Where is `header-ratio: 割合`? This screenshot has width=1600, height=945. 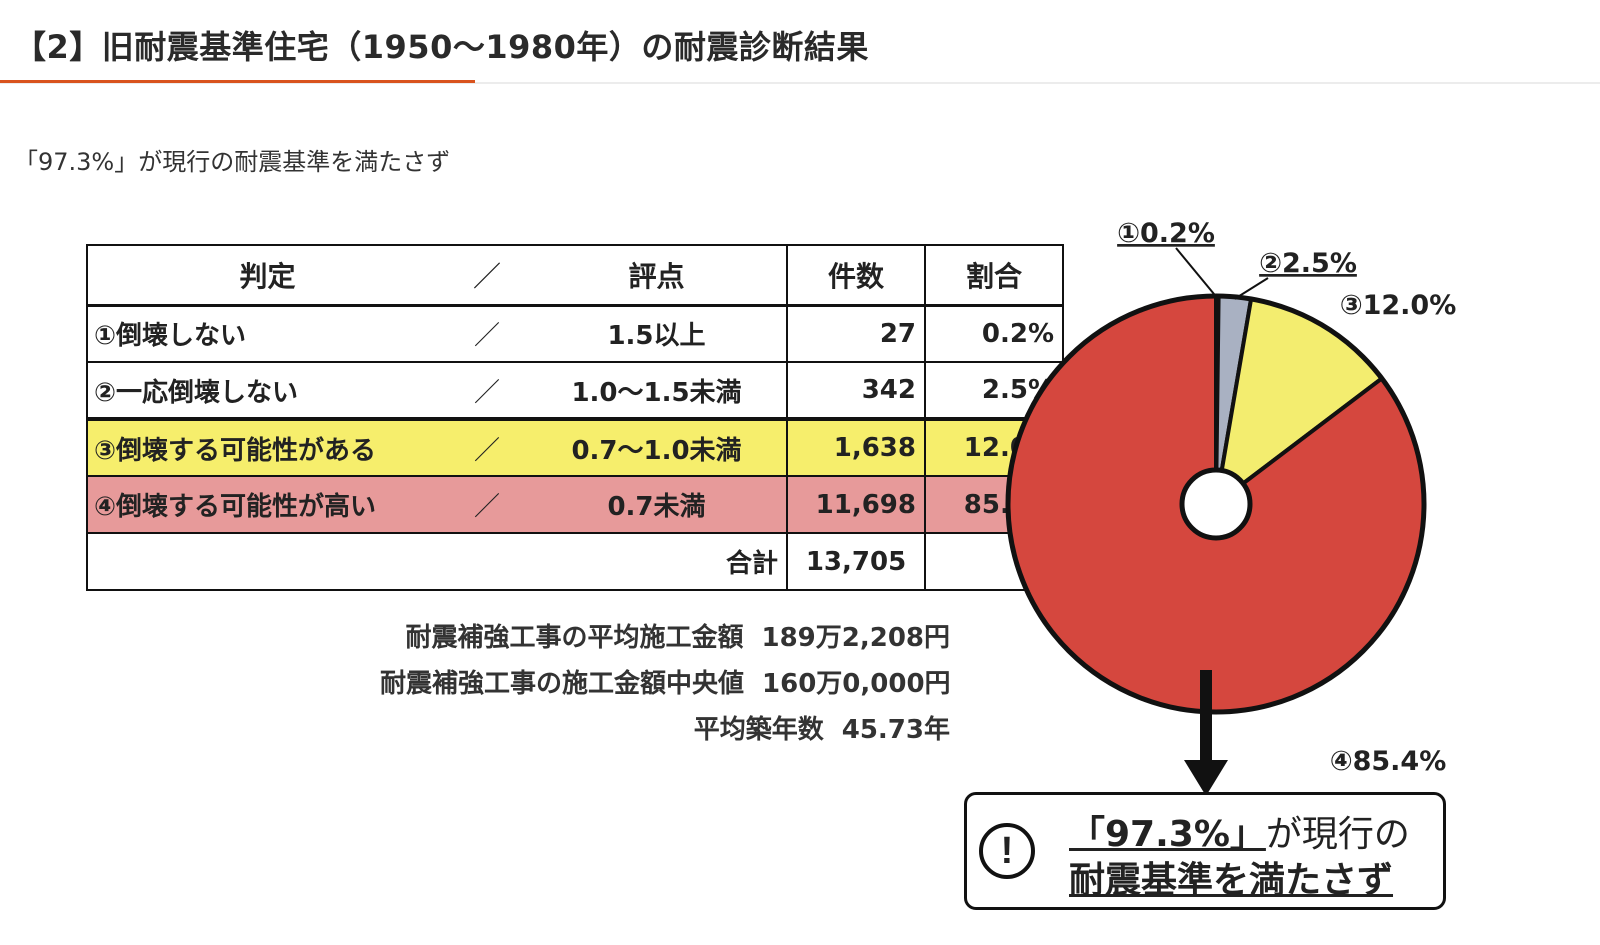 header-ratio: 割合 is located at coordinates (994, 275).